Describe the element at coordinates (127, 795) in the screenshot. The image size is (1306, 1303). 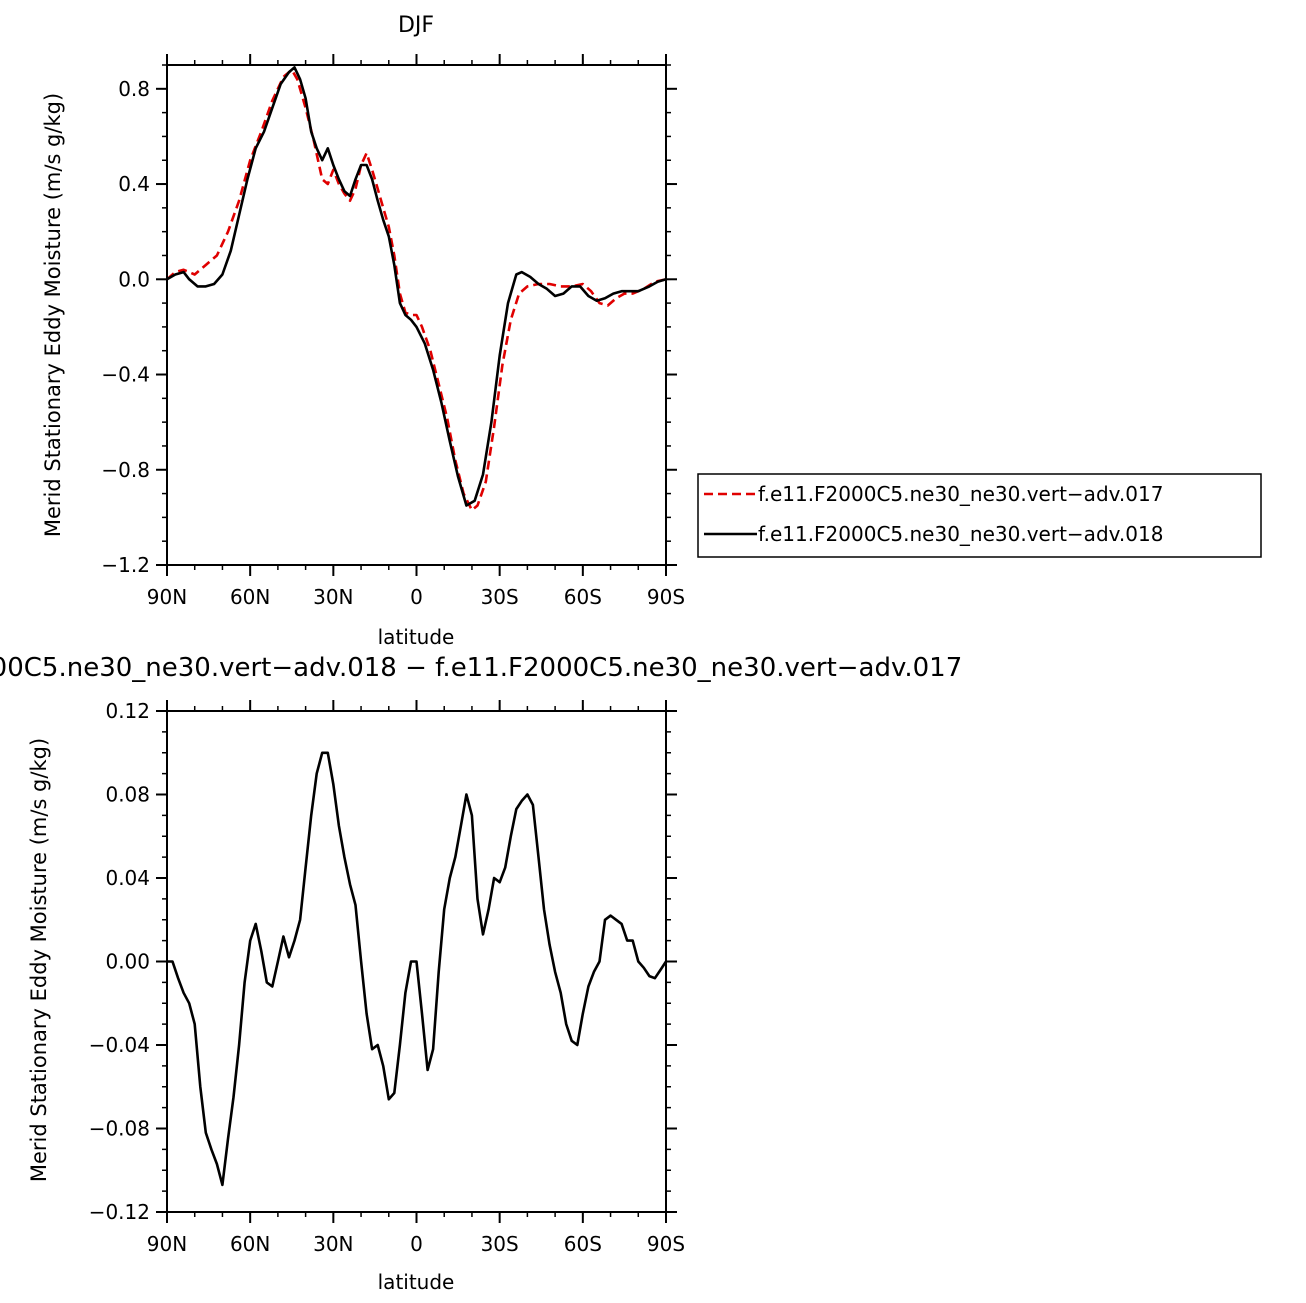
I see `y-tick-label: 0.08` at that location.